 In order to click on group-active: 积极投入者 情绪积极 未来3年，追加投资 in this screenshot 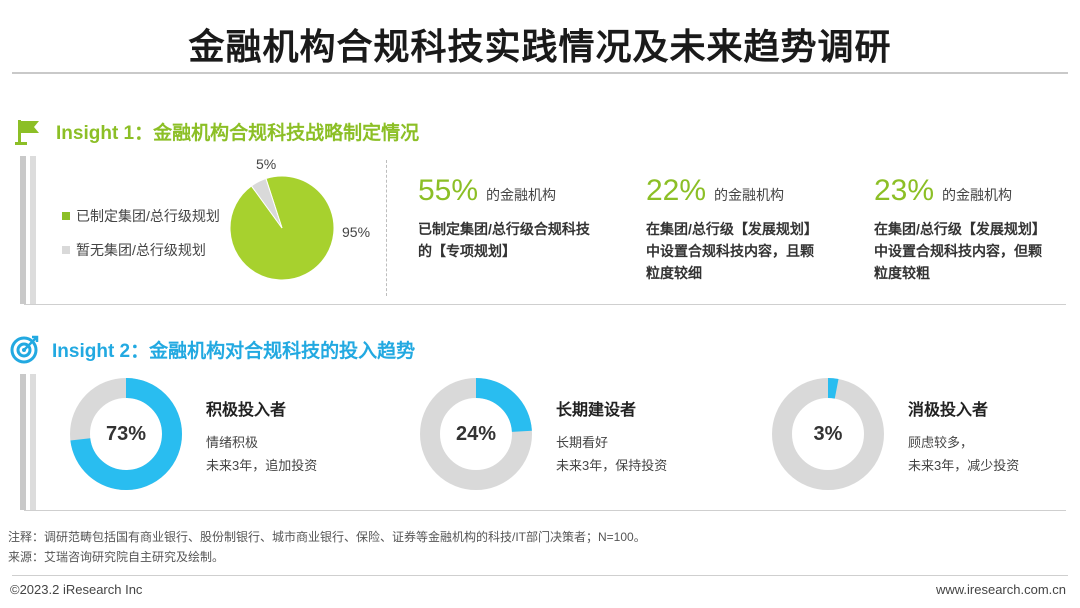, I will do `click(306, 435)`.